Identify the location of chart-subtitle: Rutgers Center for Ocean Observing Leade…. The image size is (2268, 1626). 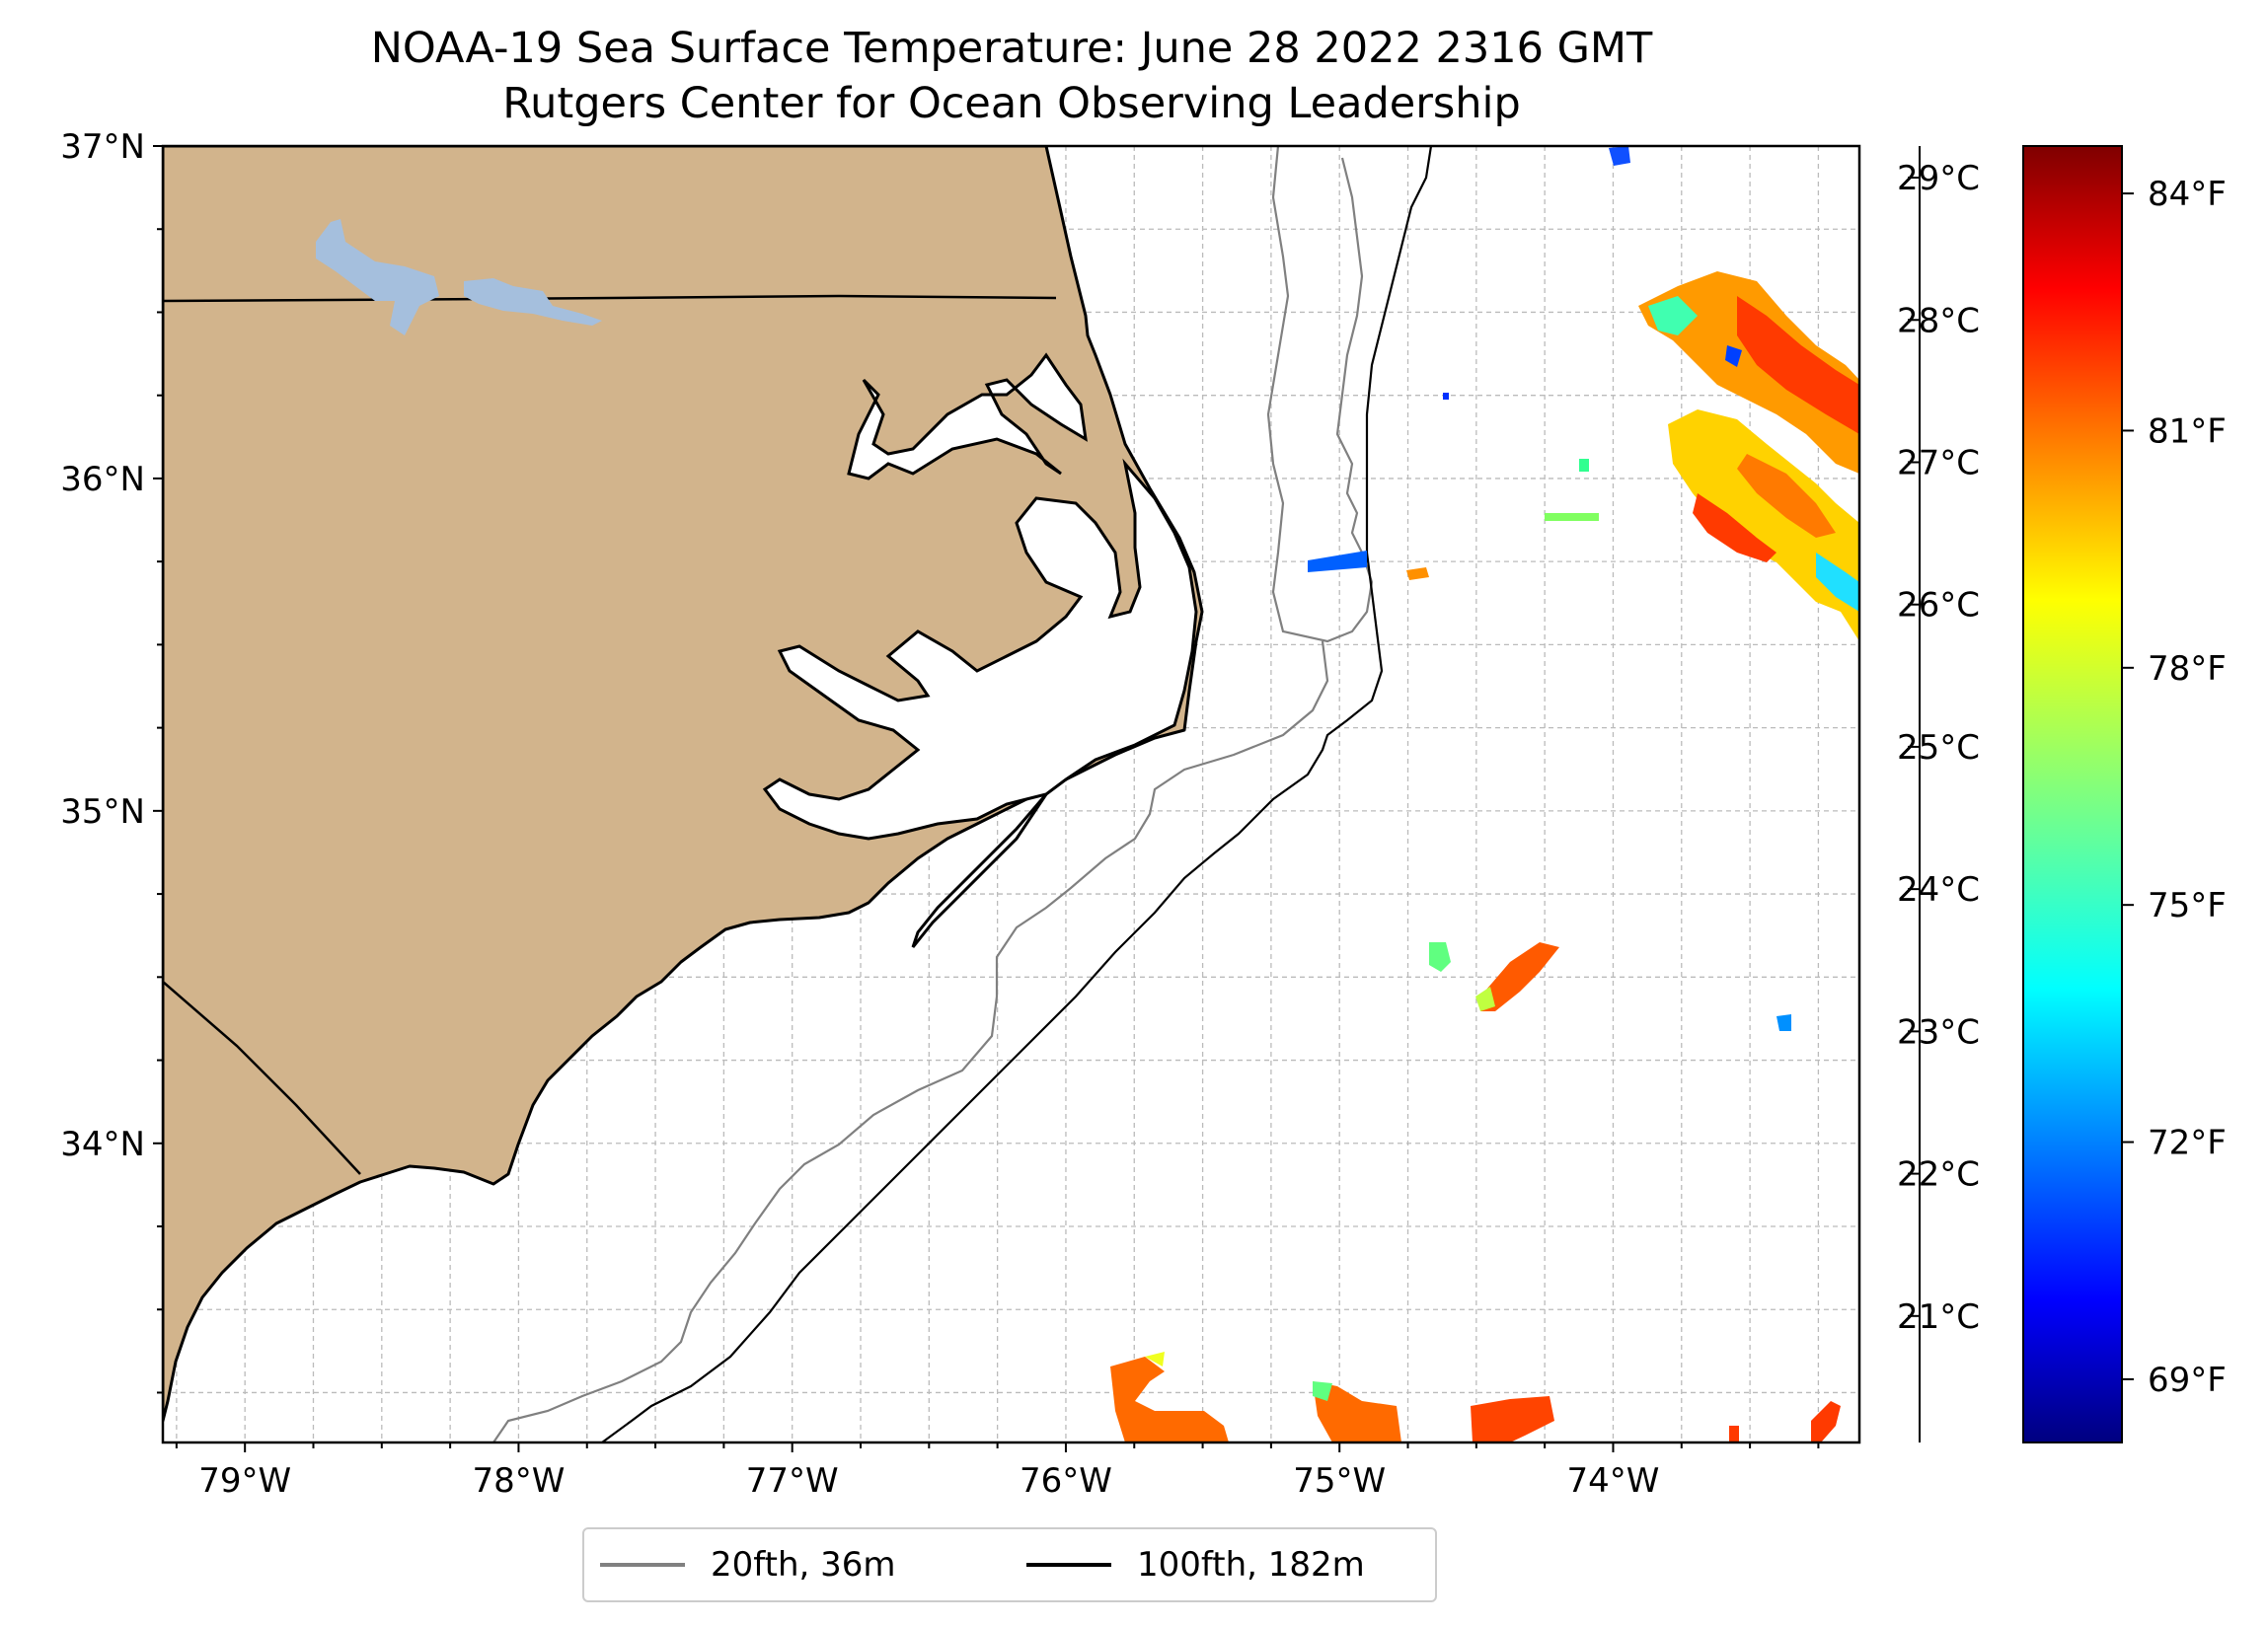
(1011, 103).